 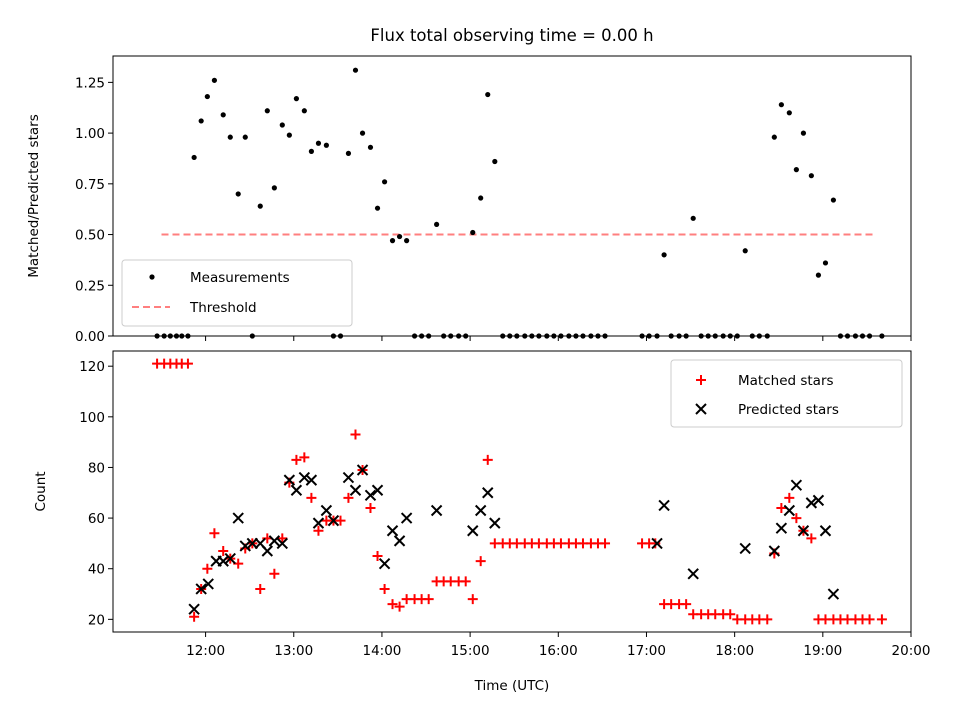 What do you see at coordinates (786, 393) in the screenshot?
I see `bottom-legend-box` at bounding box center [786, 393].